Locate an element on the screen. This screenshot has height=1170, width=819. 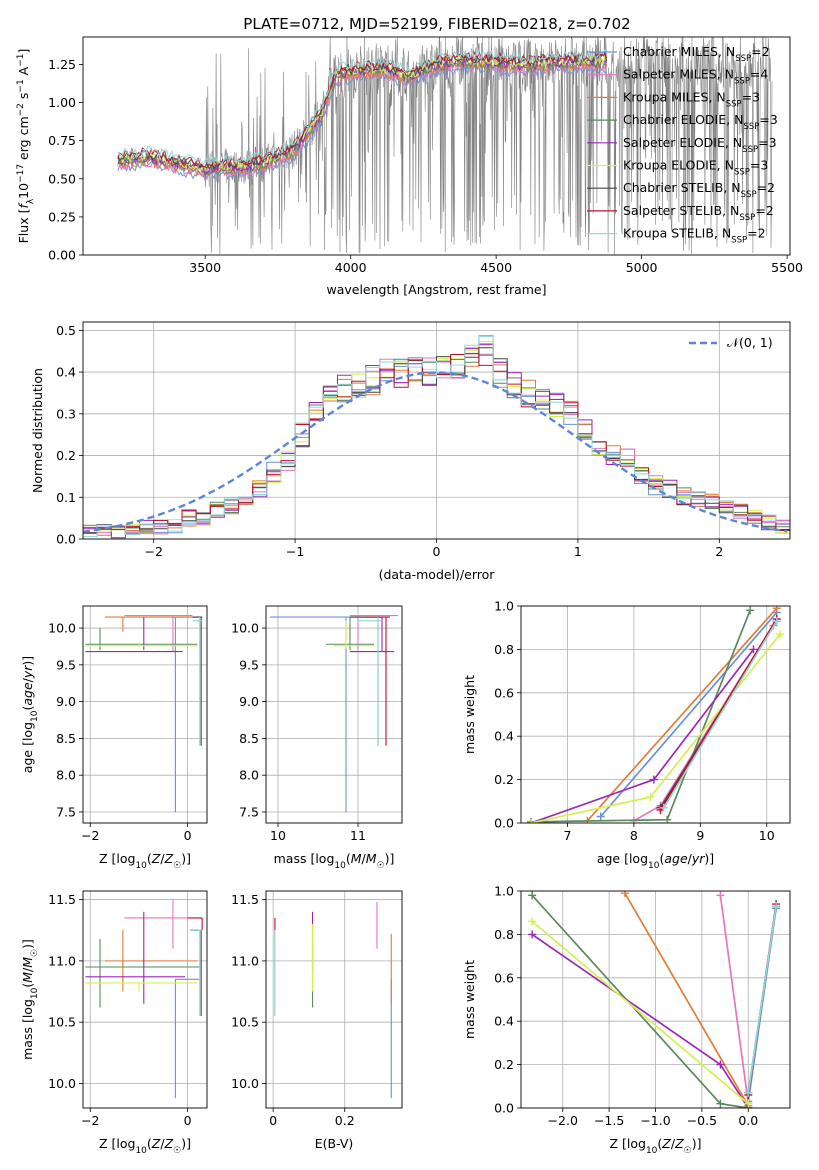
label-part: Kroupa STELIB, N is located at coordinates (677, 233).